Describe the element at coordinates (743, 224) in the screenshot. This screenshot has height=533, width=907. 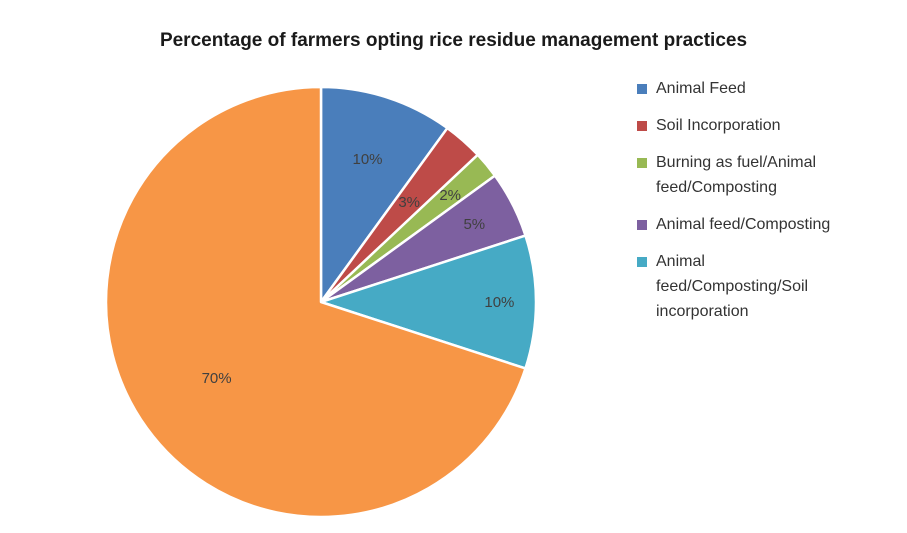
I see `legend-label: Animal feed/Composting` at that location.